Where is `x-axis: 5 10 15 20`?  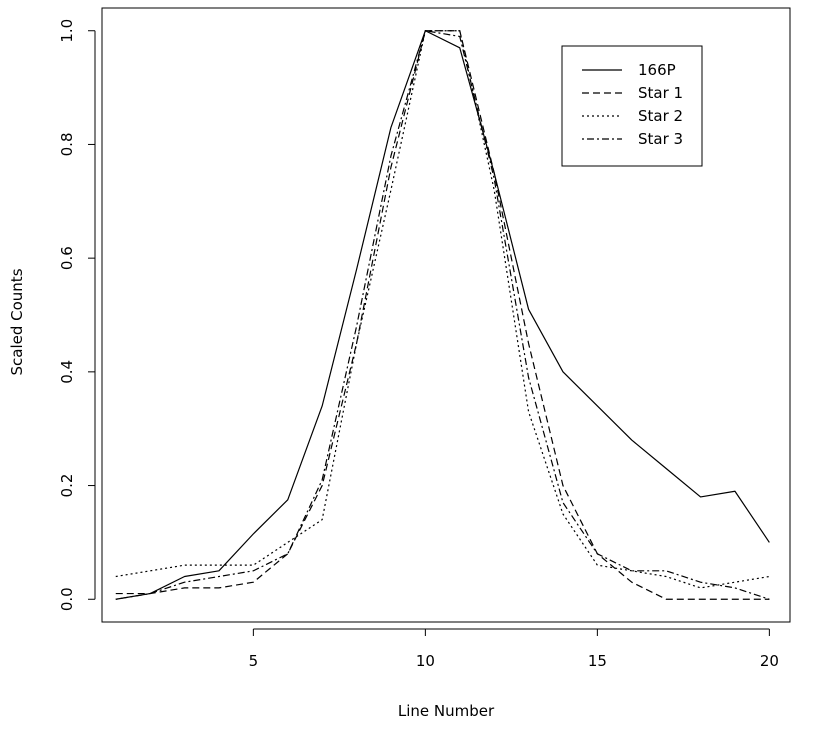 x-axis: 5 10 15 20 is located at coordinates (514, 649).